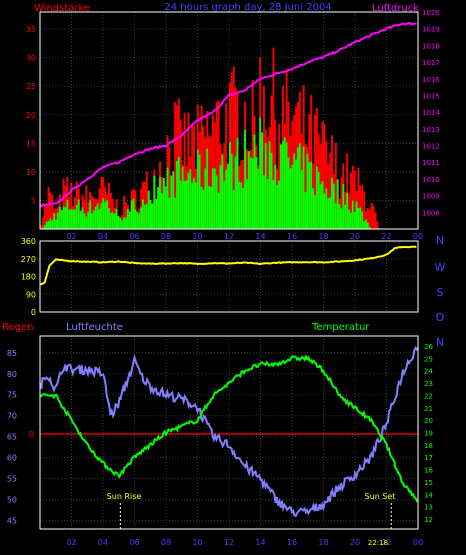 This screenshot has height=555, width=466. Describe the element at coordinates (31, 29) in the screenshot. I see `wind-tick-label: 35` at that location.